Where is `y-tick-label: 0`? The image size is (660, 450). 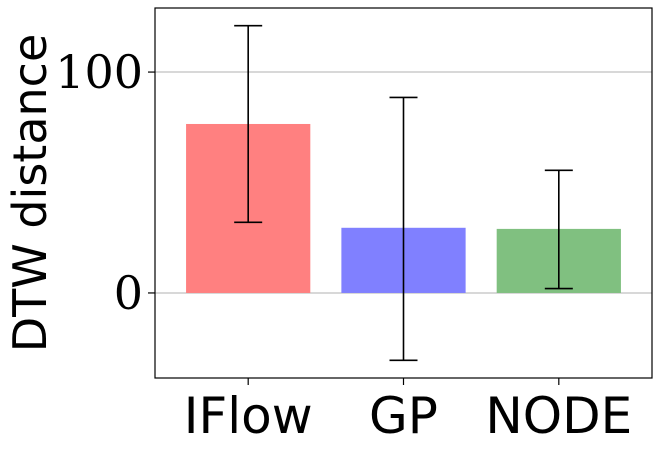
y-tick-label: 0 is located at coordinates (128, 293).